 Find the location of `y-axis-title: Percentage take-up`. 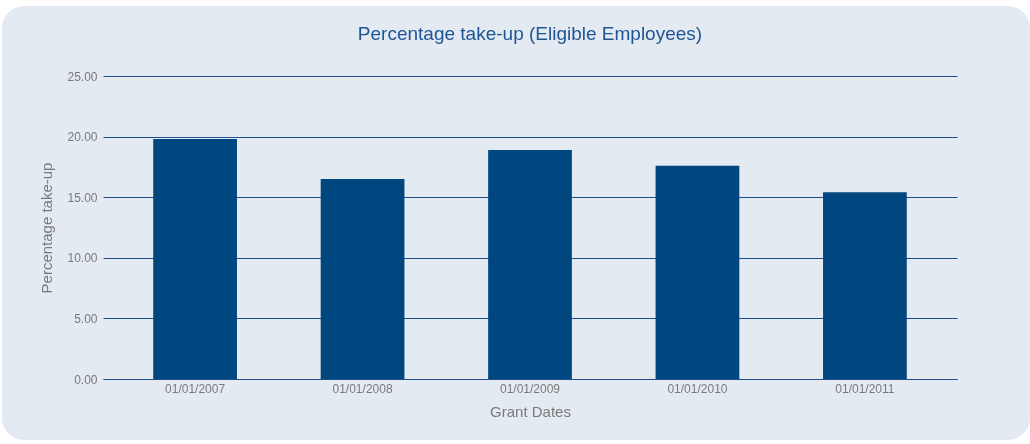

y-axis-title: Percentage take-up is located at coordinates (47, 228).